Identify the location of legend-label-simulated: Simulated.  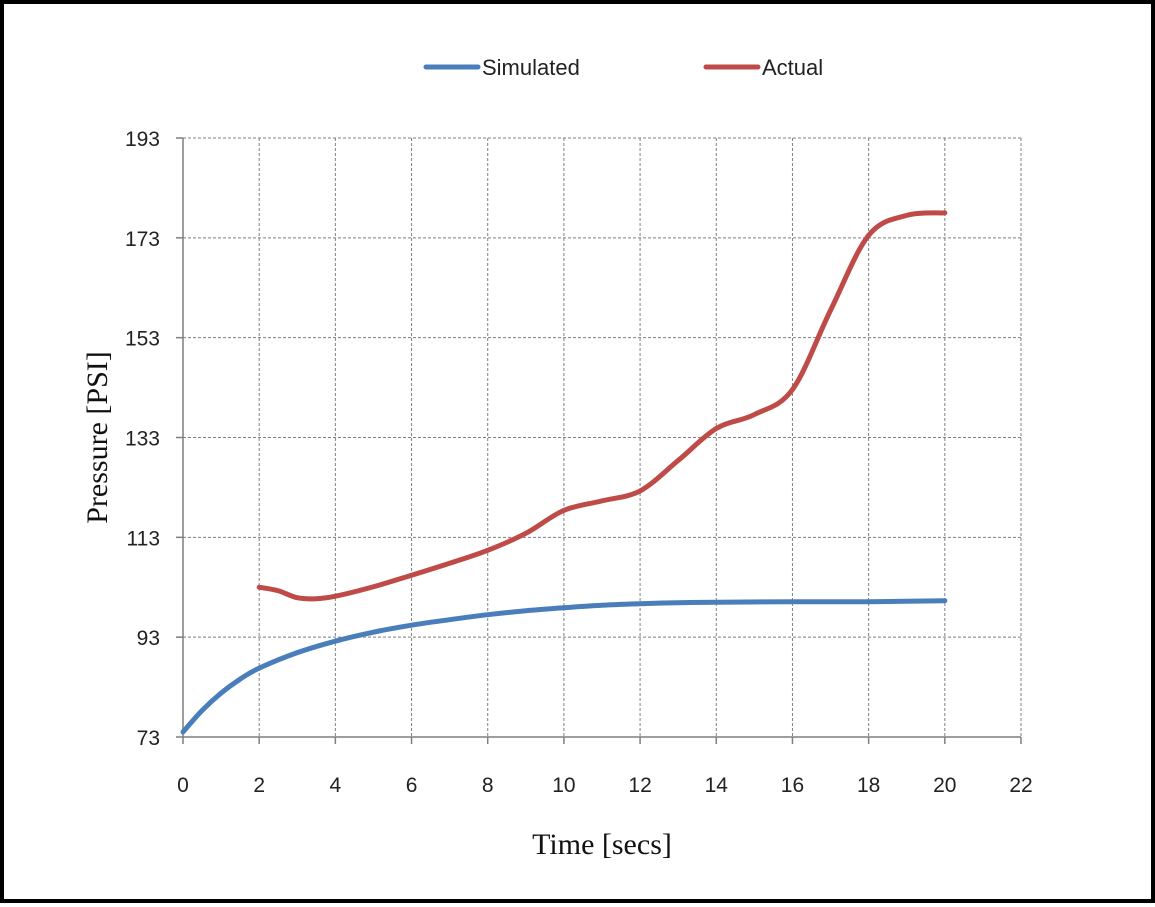
(531, 67).